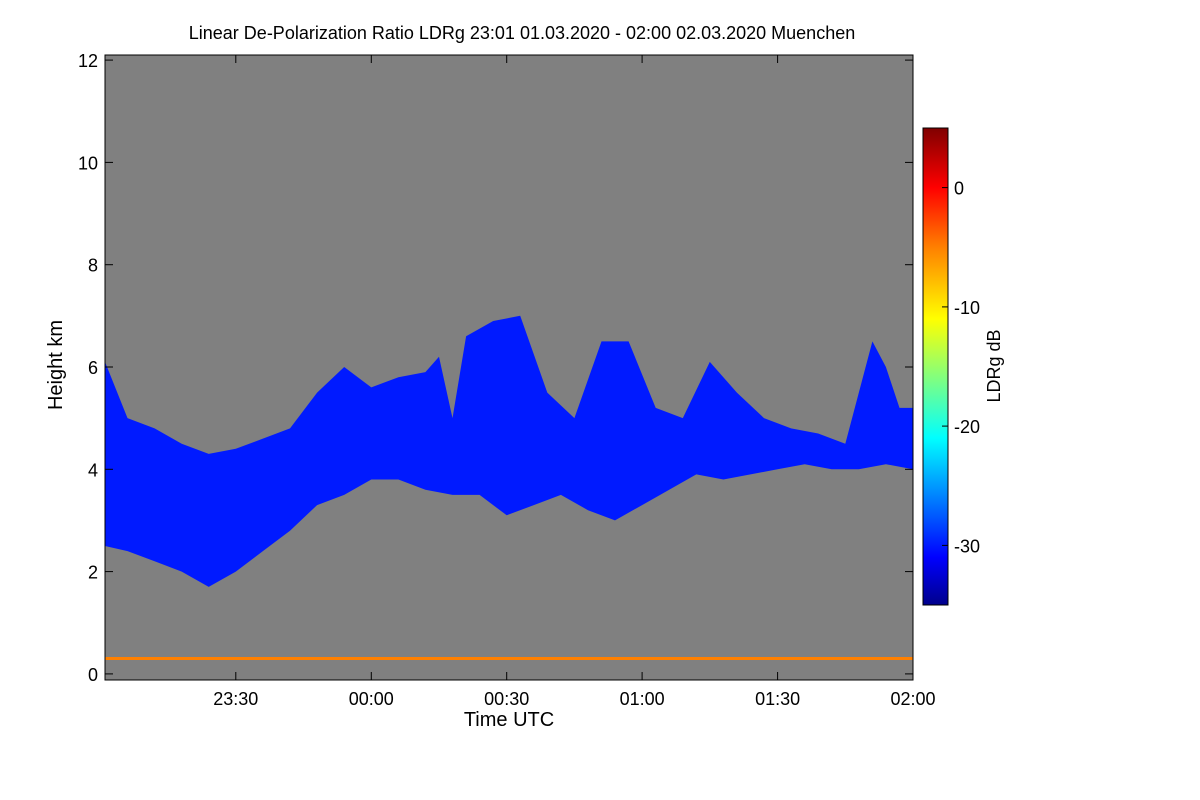 This screenshot has width=1200, height=800. What do you see at coordinates (88, 61) in the screenshot?
I see `y-tick-label-6: 12` at bounding box center [88, 61].